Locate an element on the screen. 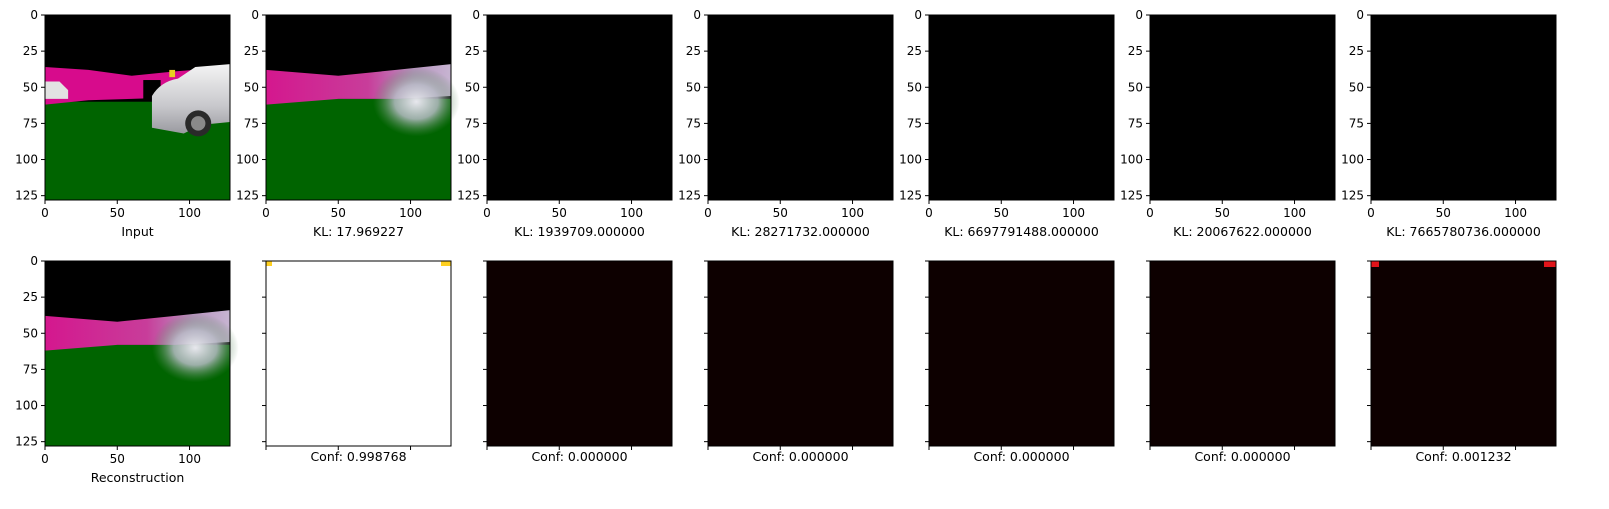 The image size is (1609, 509). panel-caption: Conf: 0.998768 is located at coordinates (358, 456).